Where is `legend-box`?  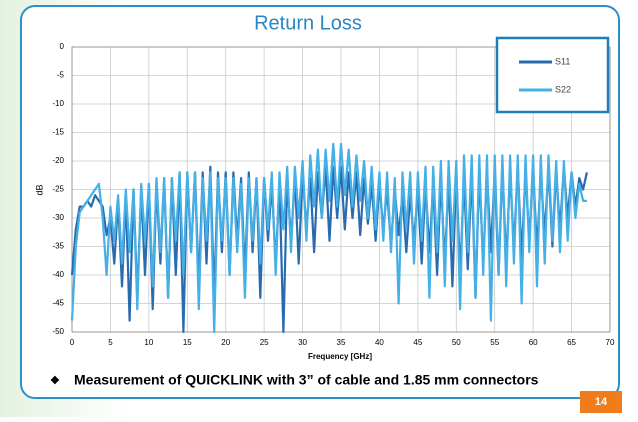 legend-box is located at coordinates (552, 75).